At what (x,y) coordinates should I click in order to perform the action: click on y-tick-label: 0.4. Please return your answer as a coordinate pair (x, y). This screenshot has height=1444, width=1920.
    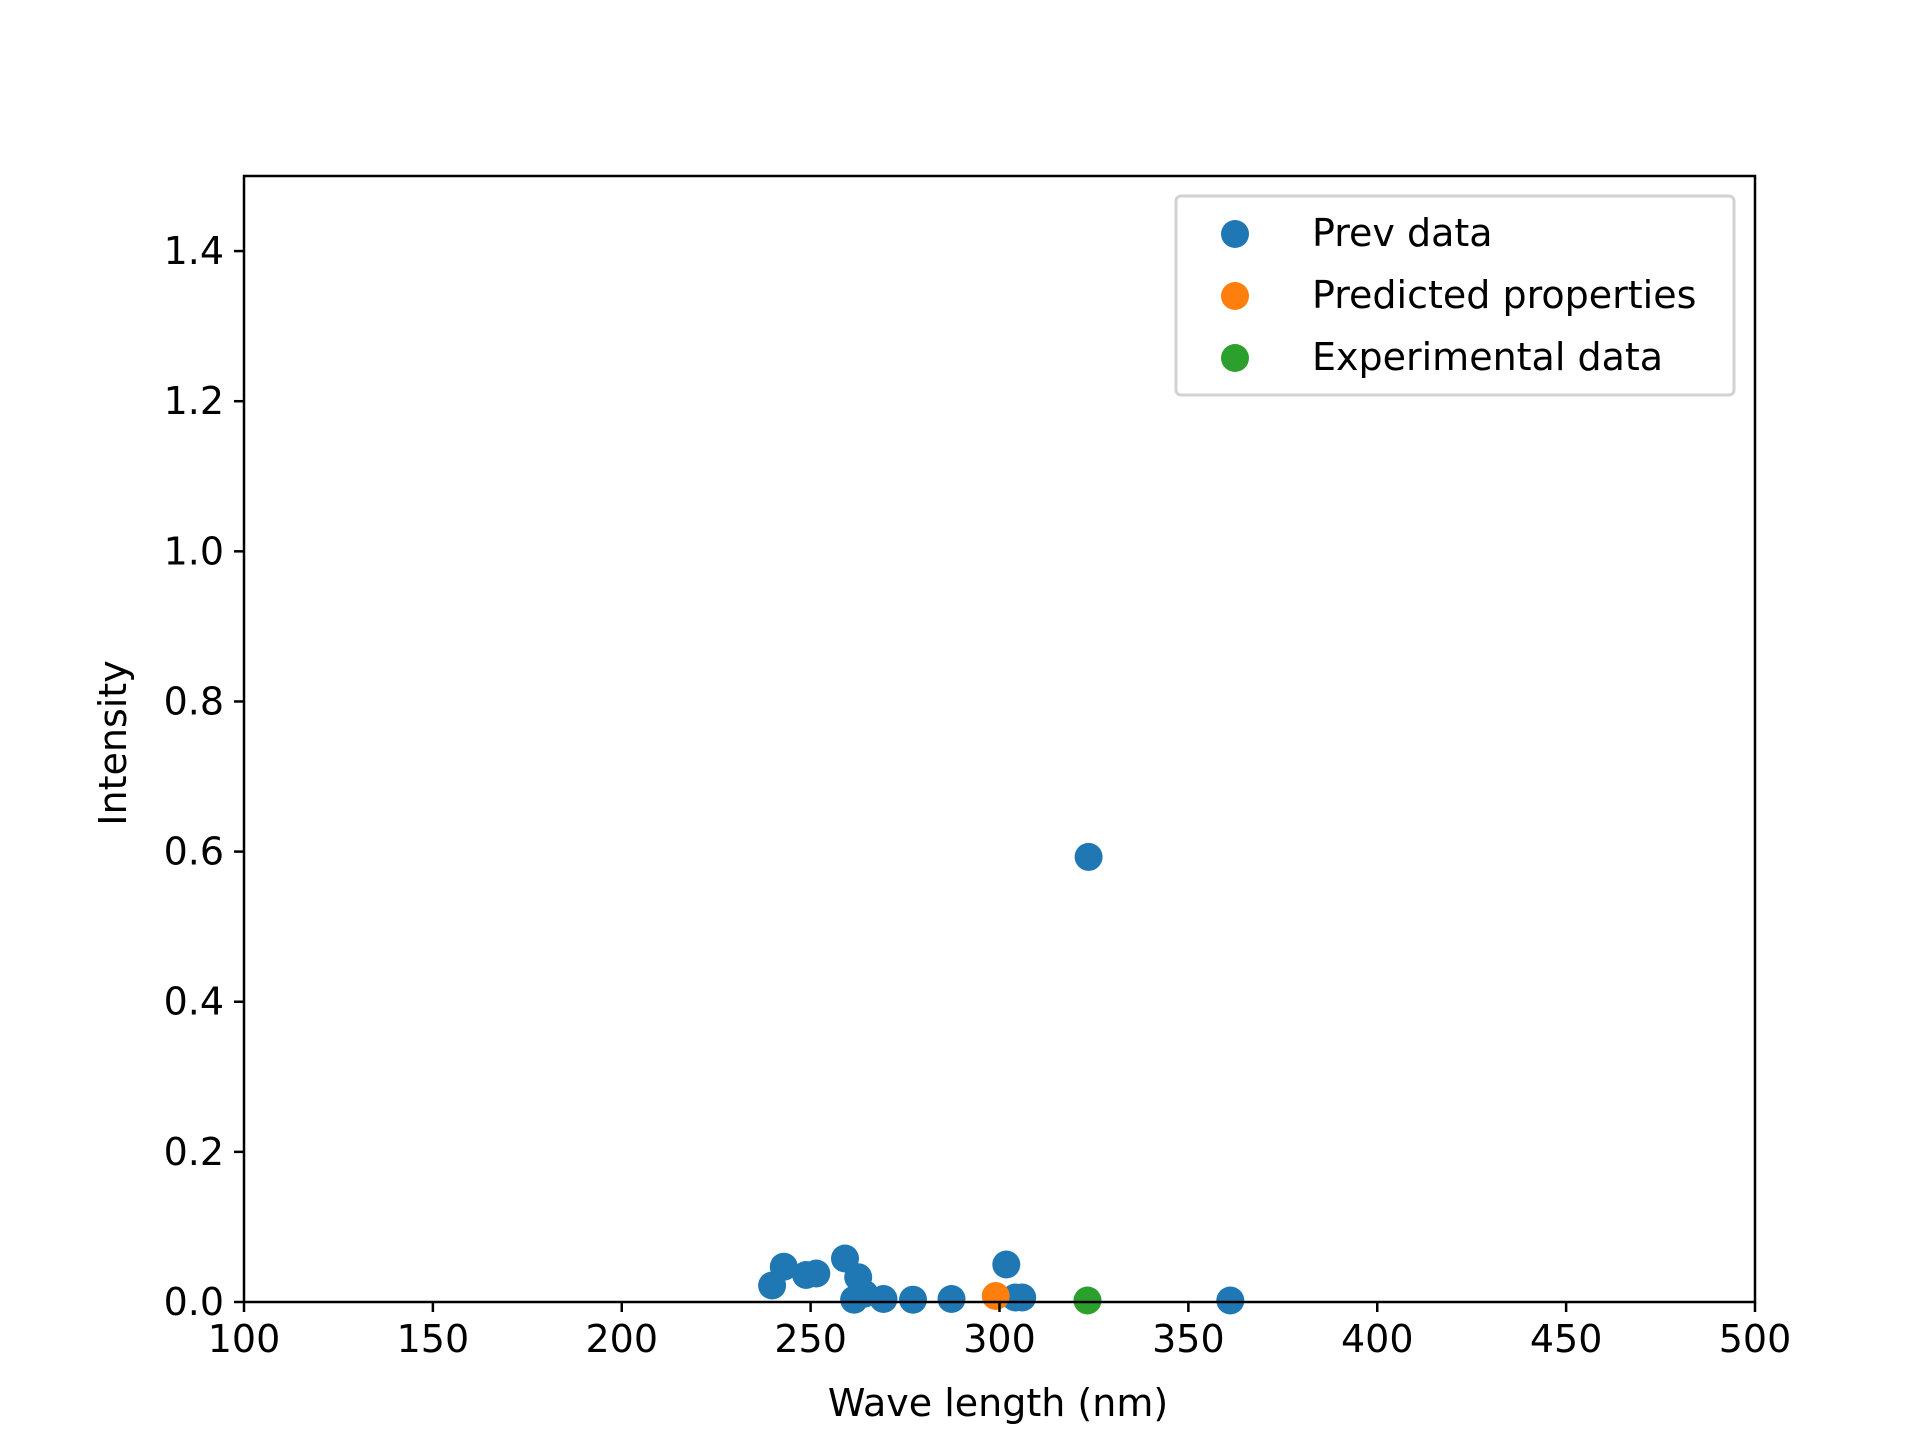
    Looking at the image, I should click on (194, 1002).